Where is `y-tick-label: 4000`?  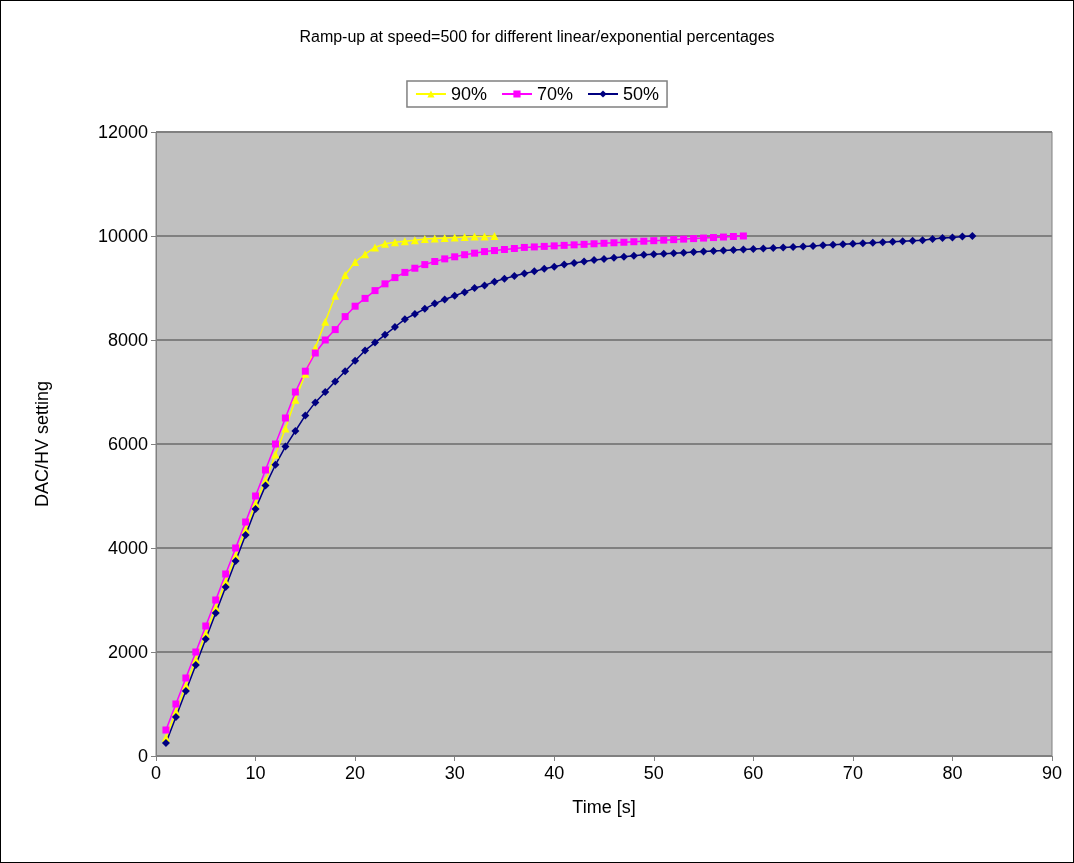
y-tick-label: 4000 is located at coordinates (127, 548).